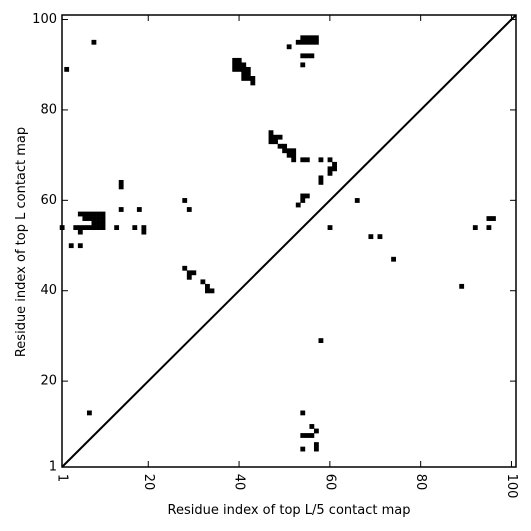 The height and width of the screenshot is (531, 531). Describe the element at coordinates (48, 381) in the screenshot. I see `y-tick-label: 20` at that location.